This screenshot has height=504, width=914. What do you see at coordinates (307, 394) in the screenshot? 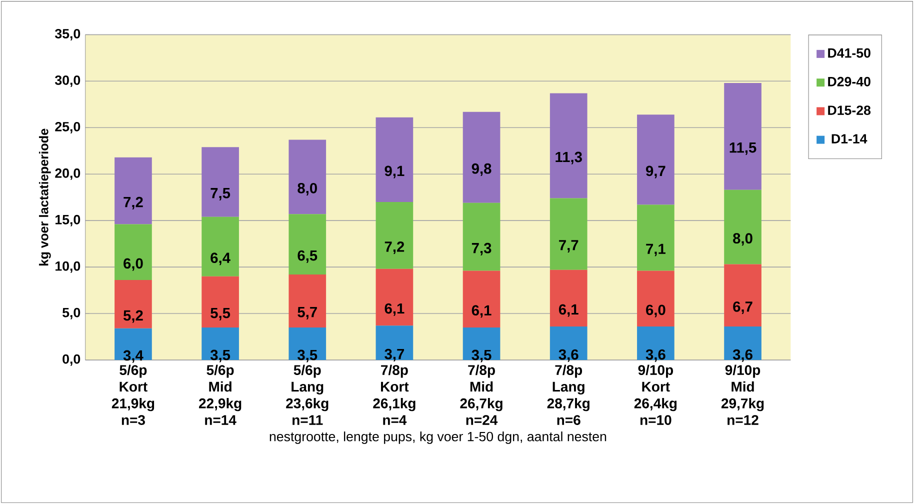
I see `x-tick-label: 5/6p Lang 23,6kg n=11` at bounding box center [307, 394].